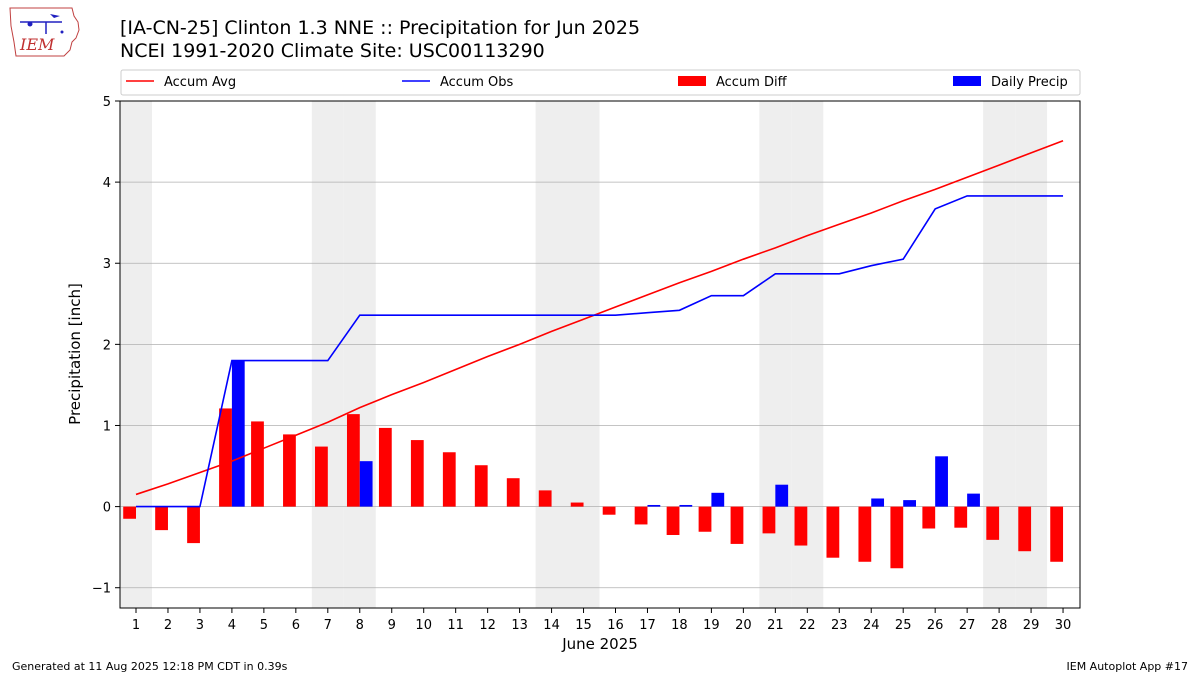  I want to click on x-tick-label: 8, so click(360, 625).